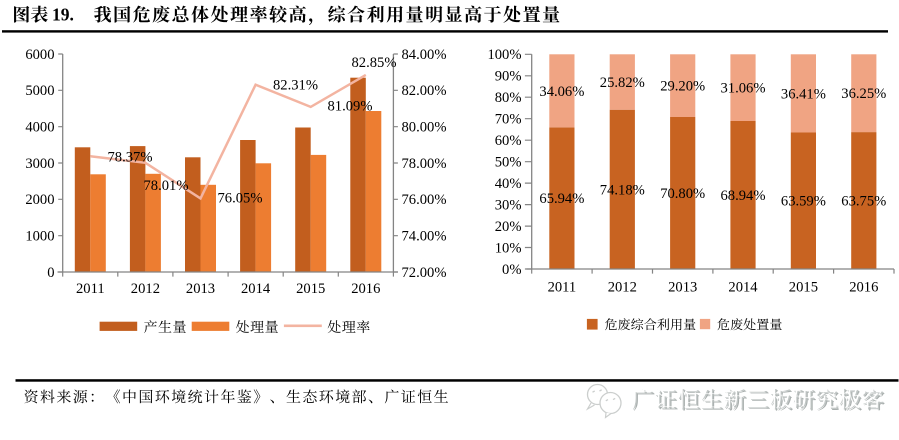  I want to click on svg-text: 10%, so click(508, 248).